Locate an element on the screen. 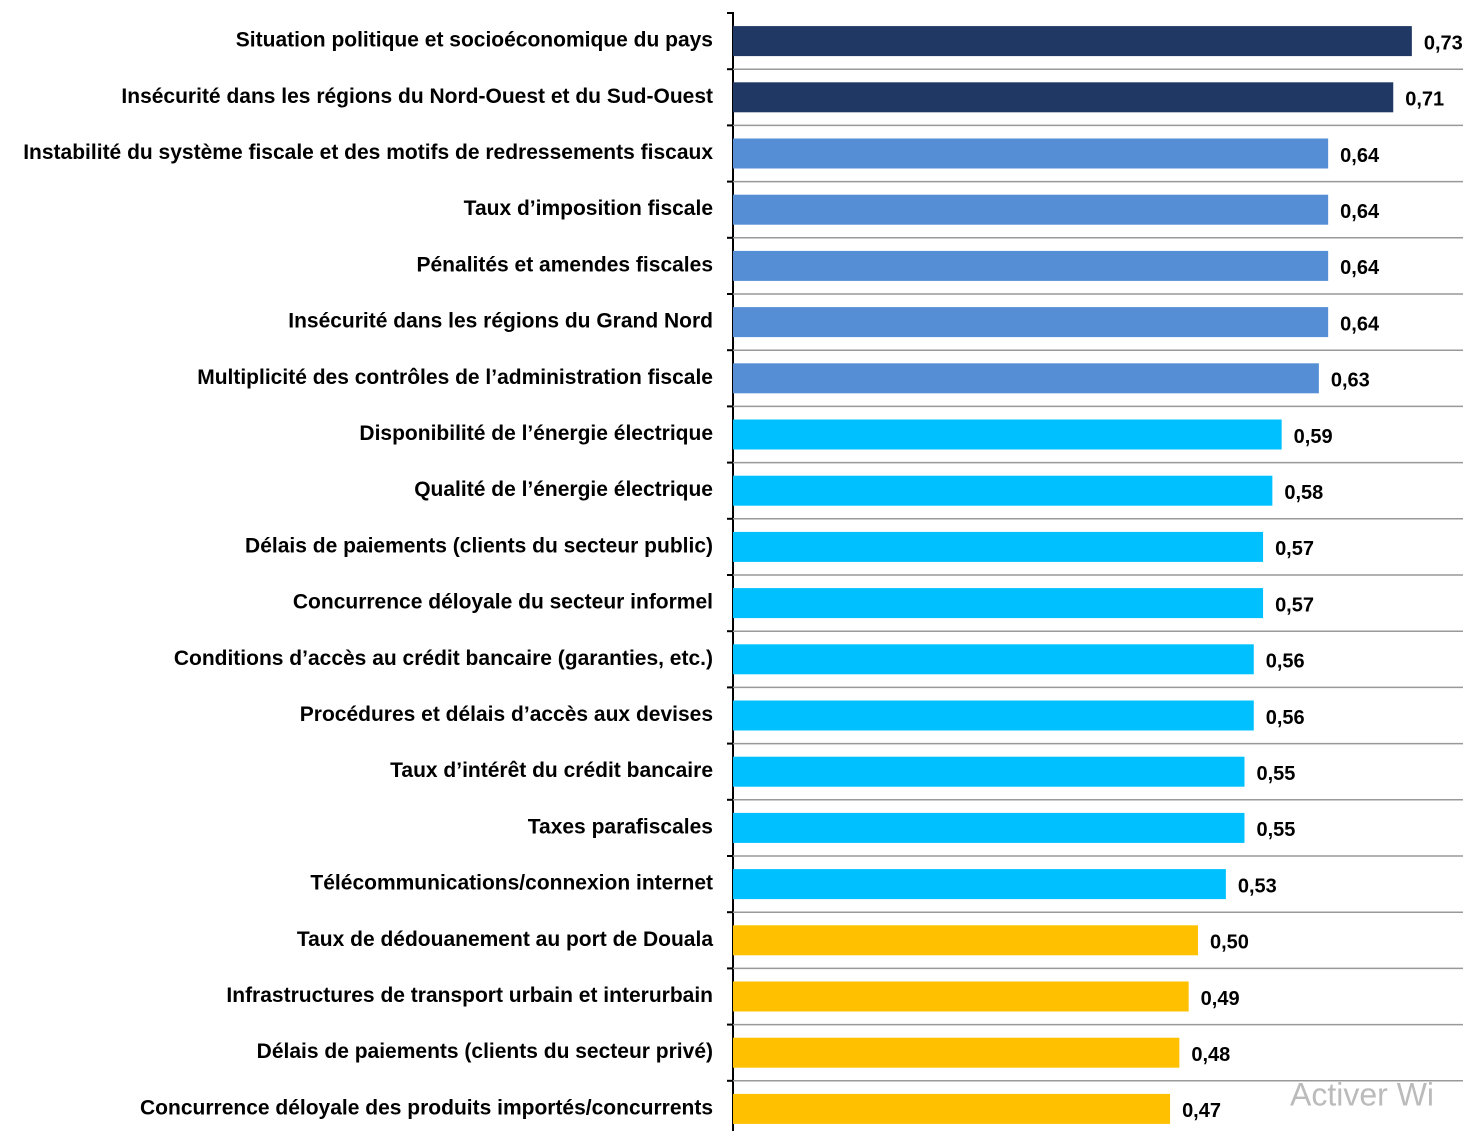  category-label: Procédures et délais d’accès aux devises is located at coordinates (506, 714).